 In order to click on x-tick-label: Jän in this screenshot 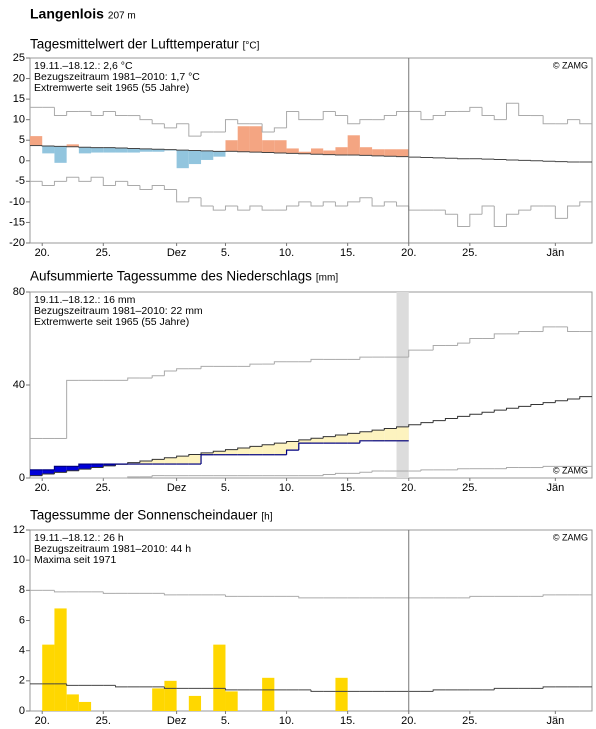, I will do `click(555, 721)`.